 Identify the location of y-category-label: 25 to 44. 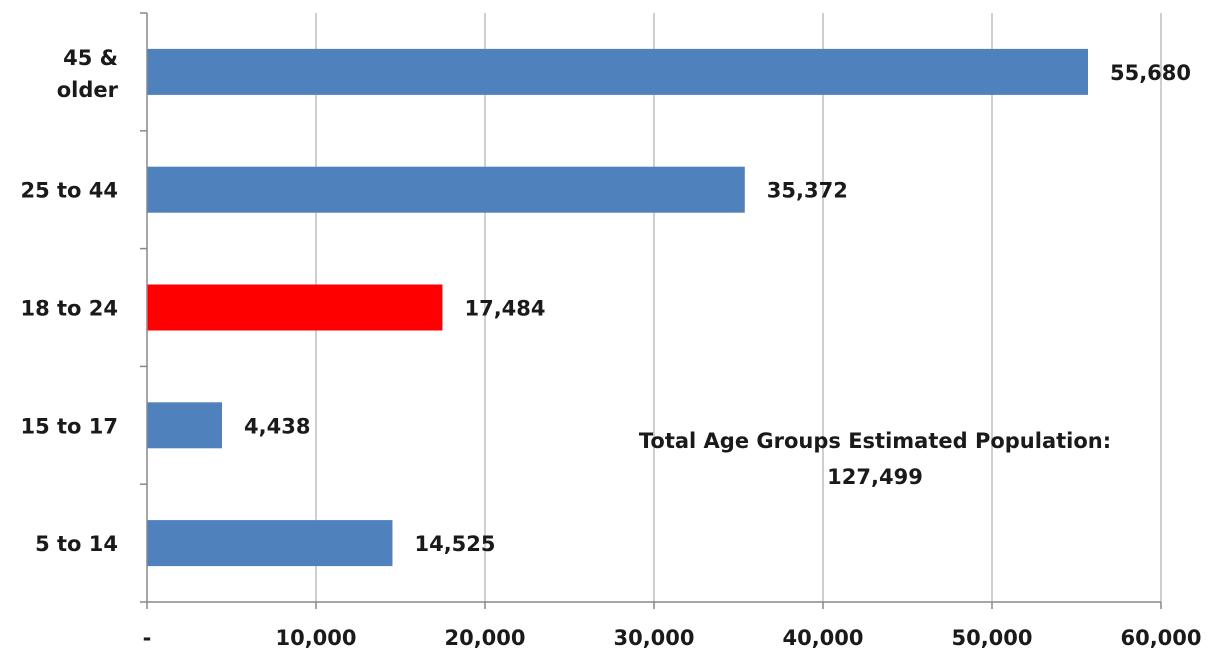
(69, 191).